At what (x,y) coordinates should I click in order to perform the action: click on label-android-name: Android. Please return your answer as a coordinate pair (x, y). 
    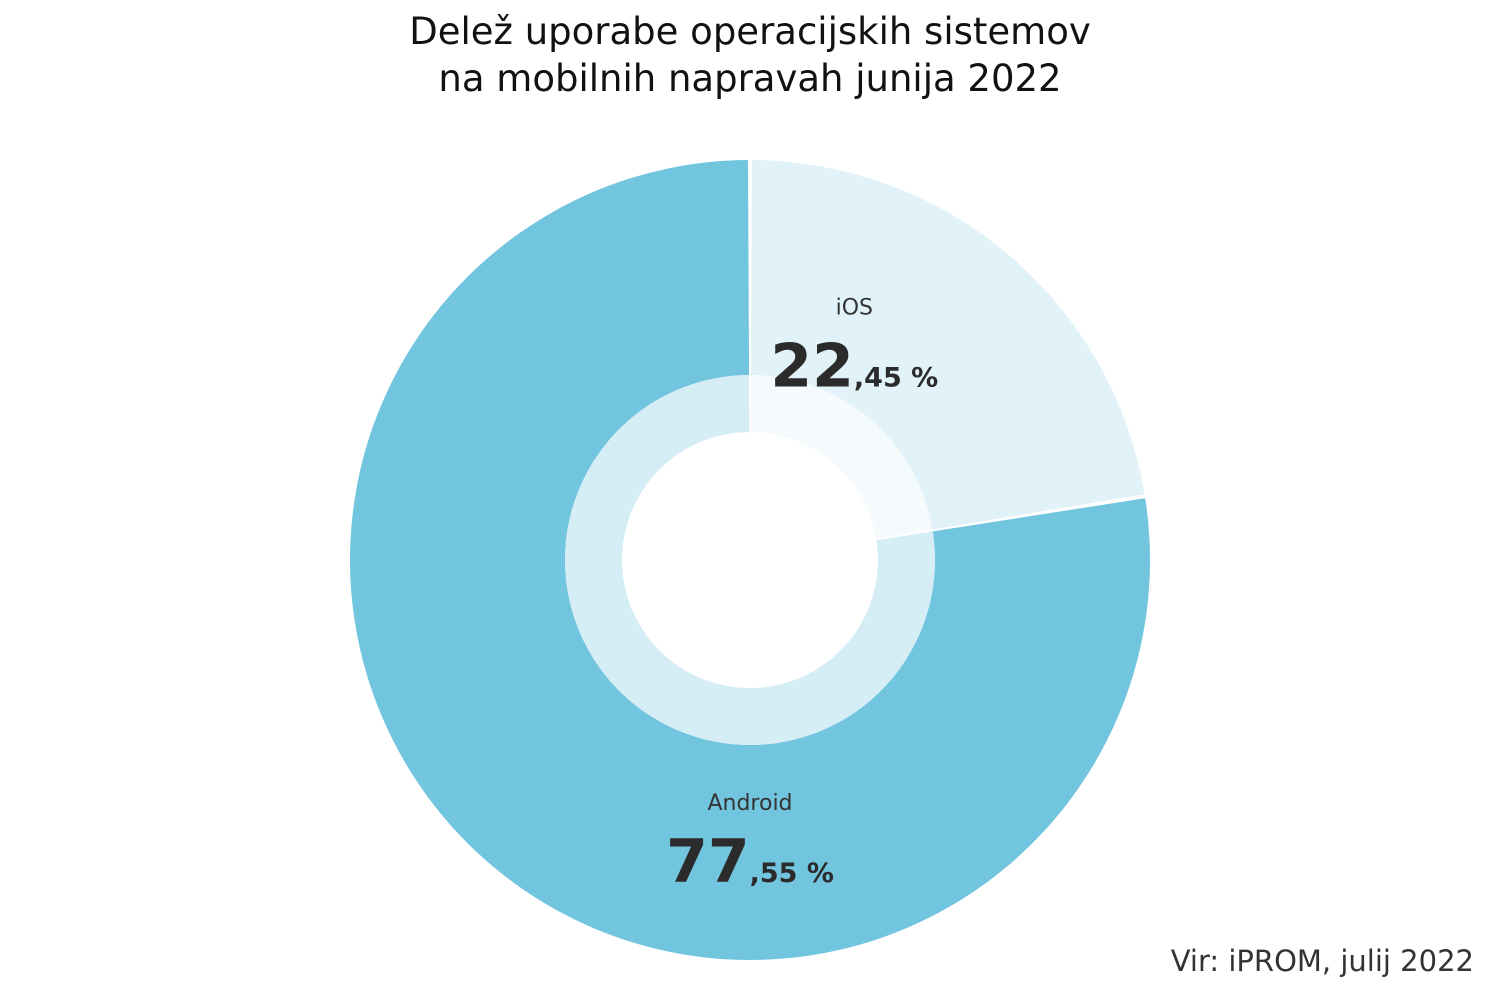
    Looking at the image, I should click on (749, 803).